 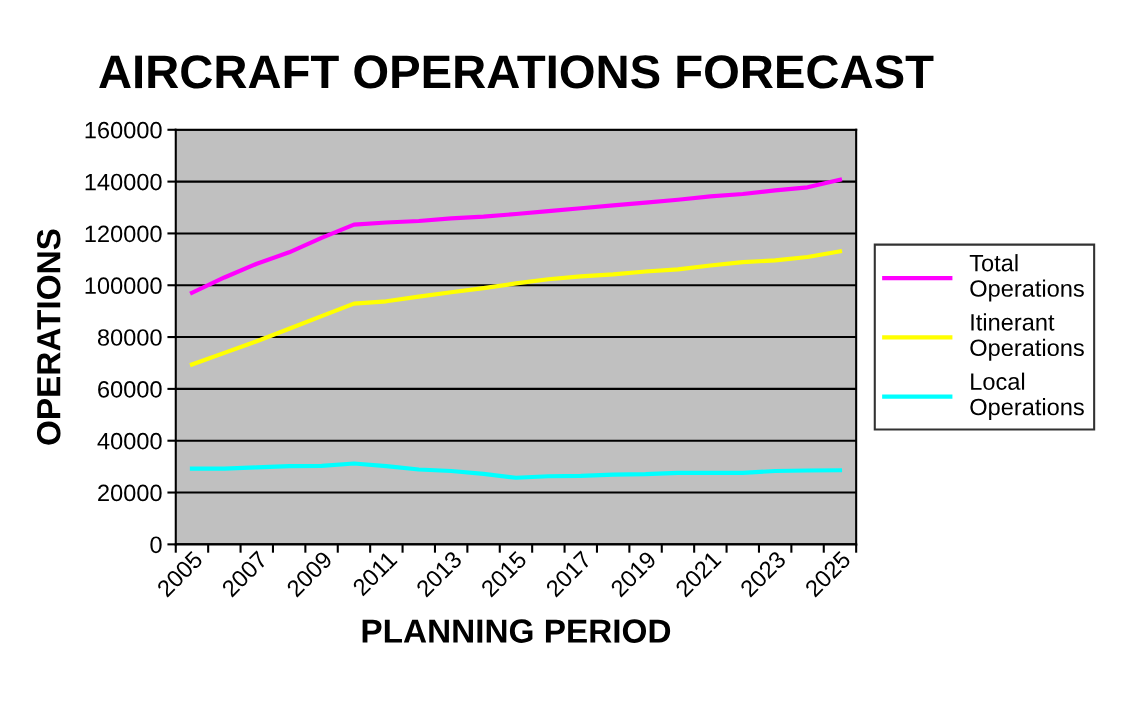 What do you see at coordinates (1026, 278) in the screenshot?
I see `legend-label: Total Operations` at bounding box center [1026, 278].